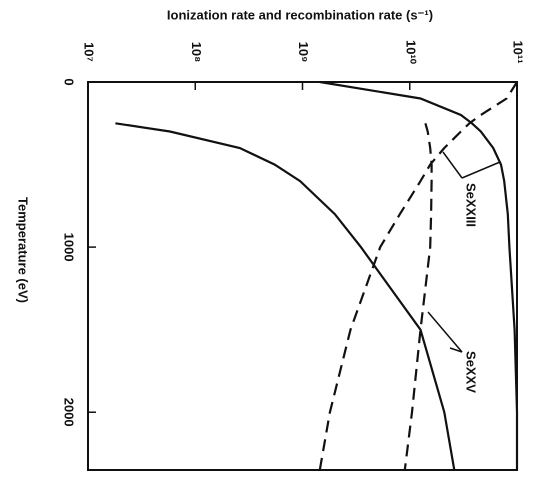  What do you see at coordinates (89, 52) in the screenshot?
I see `x-tick-label: 10⁷` at bounding box center [89, 52].